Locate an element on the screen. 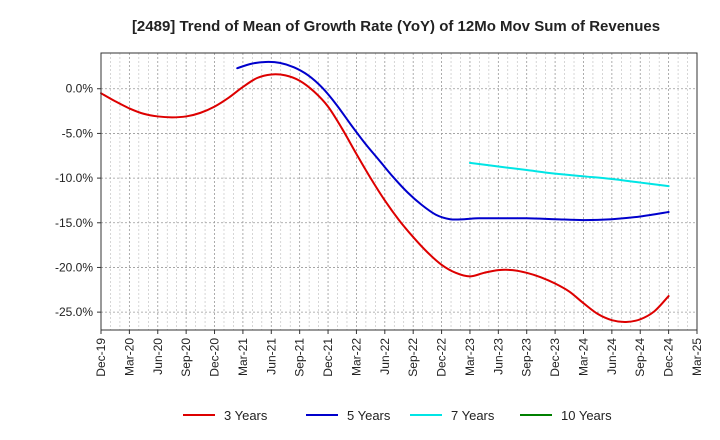  x-tick-label: Jun-24 is located at coordinates (612, 356).